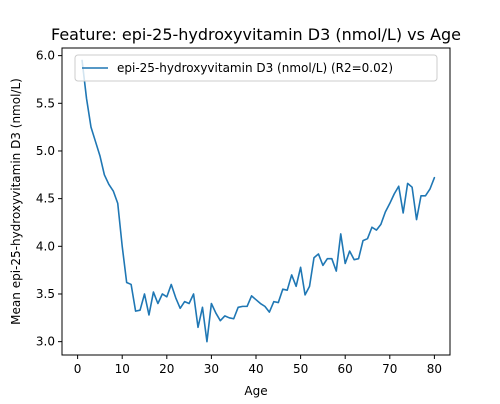 The height and width of the screenshot is (404, 500). What do you see at coordinates (166, 369) in the screenshot?
I see `x-tick-label: 20` at bounding box center [166, 369].